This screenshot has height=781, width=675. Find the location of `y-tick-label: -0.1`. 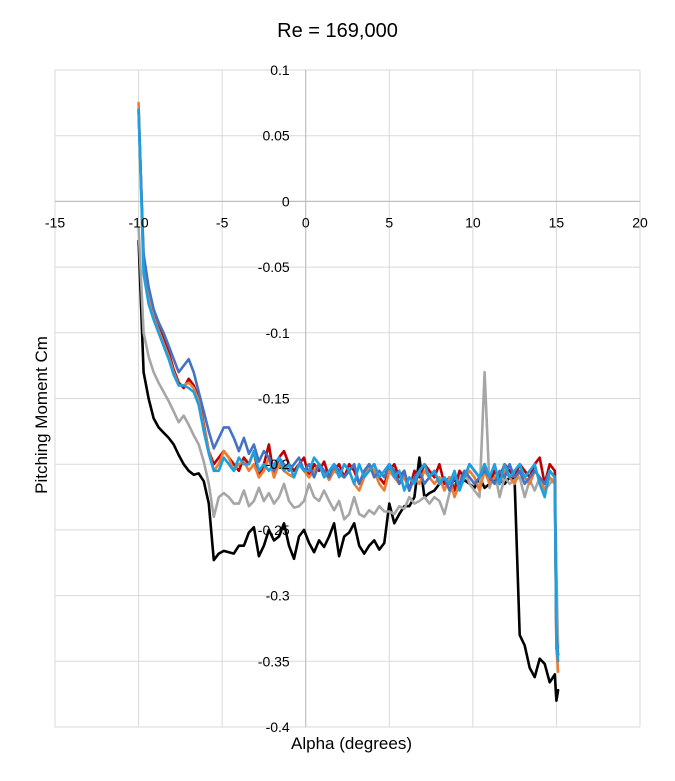

y-tick-label: -0.1 is located at coordinates (278, 333).